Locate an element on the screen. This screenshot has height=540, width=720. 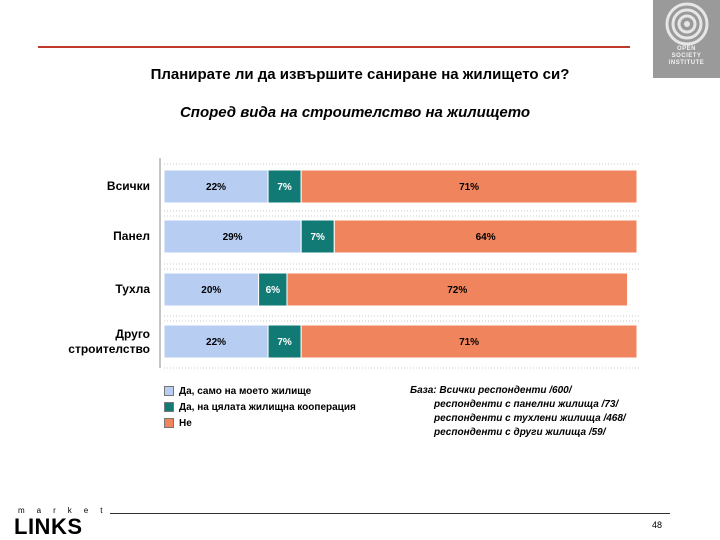
spiral-icon is located at coordinates (687, 24).